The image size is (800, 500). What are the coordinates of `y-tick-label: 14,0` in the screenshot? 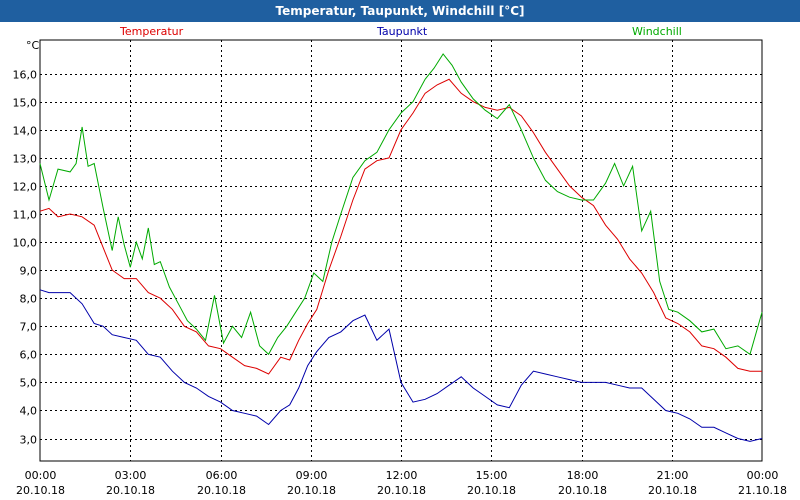 It's located at (25, 131).